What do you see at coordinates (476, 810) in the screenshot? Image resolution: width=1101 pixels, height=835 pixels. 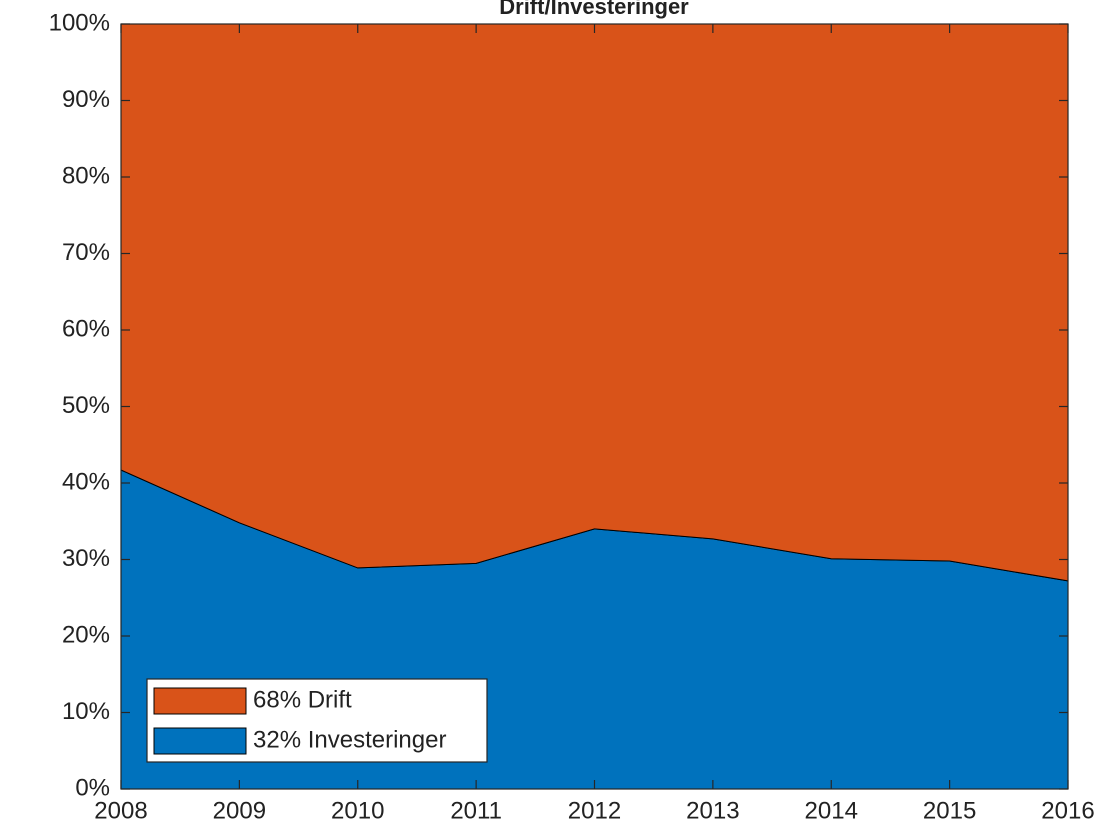 I see `x-tick-label: 2011` at bounding box center [476, 810].